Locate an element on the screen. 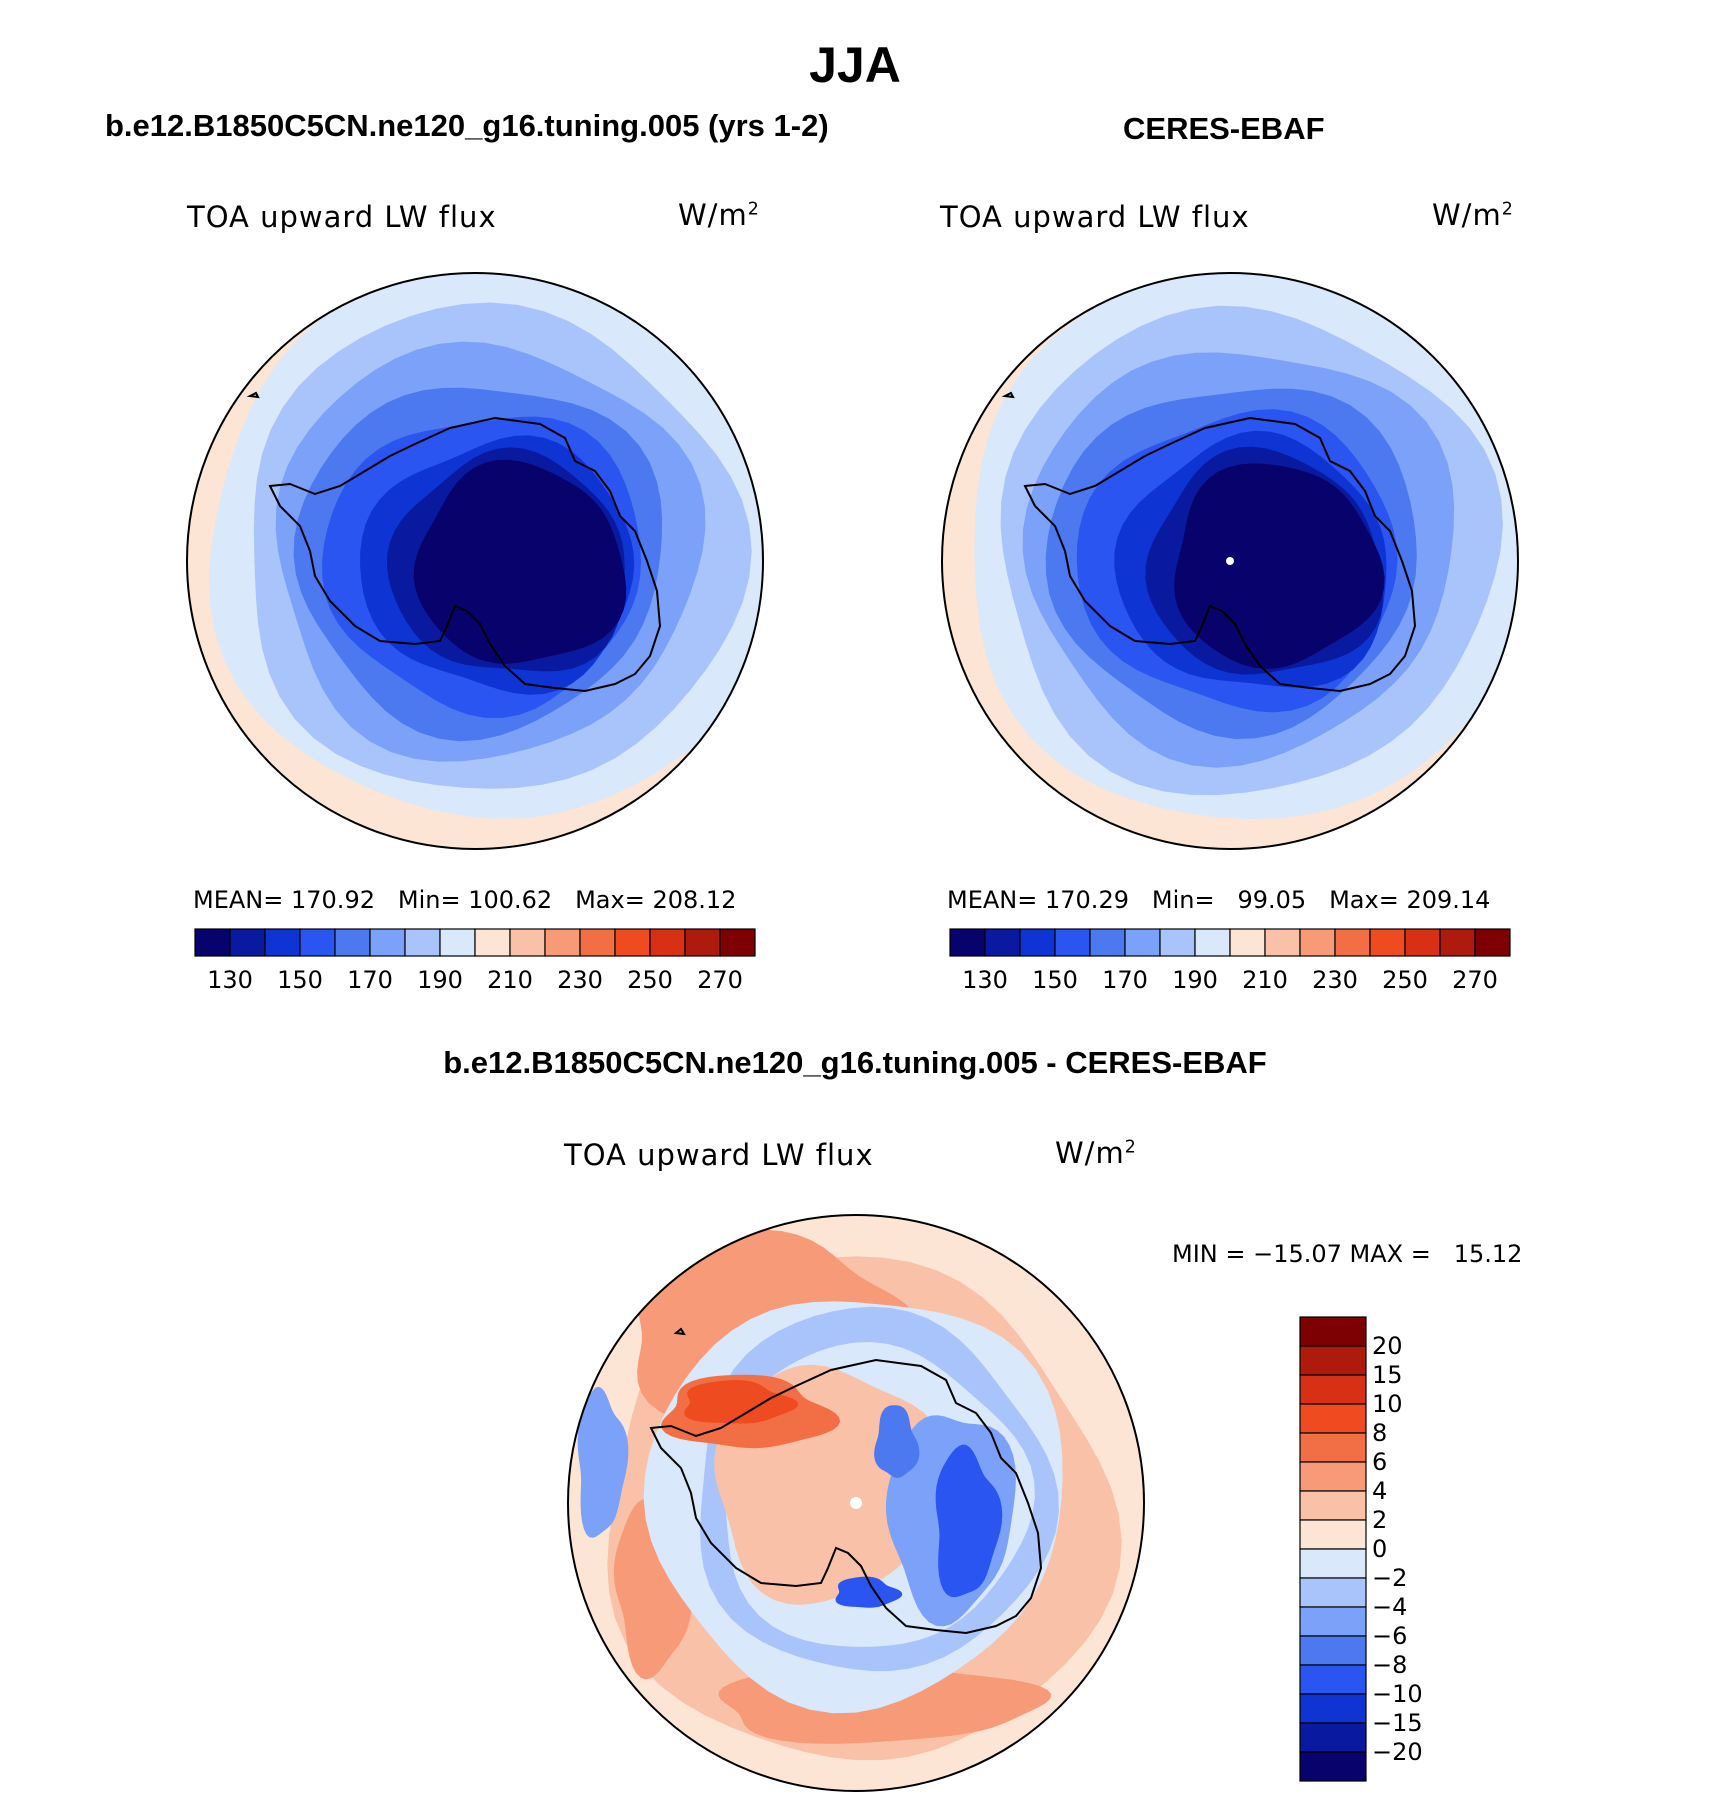 This screenshot has width=1710, height=1796. panel-3-units: W/m2 is located at coordinates (1096, 1153).